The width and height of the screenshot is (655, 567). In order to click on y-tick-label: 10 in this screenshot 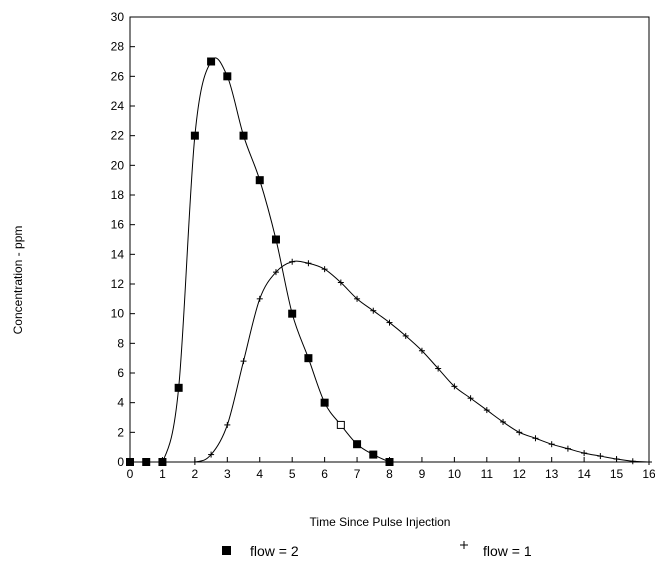, I will do `click(118, 314)`.